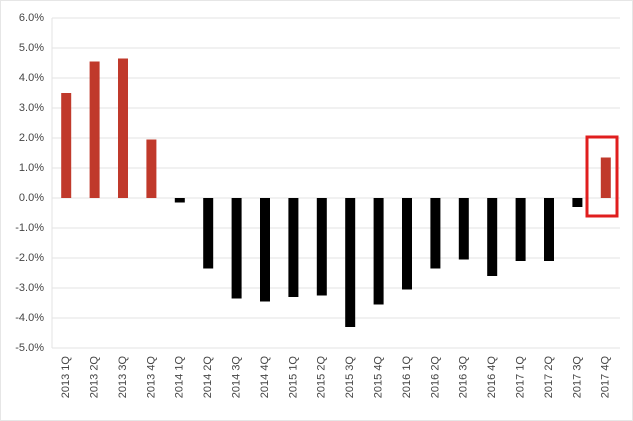  I want to click on x-tick-label: 2015 4Q, so click(379, 377).